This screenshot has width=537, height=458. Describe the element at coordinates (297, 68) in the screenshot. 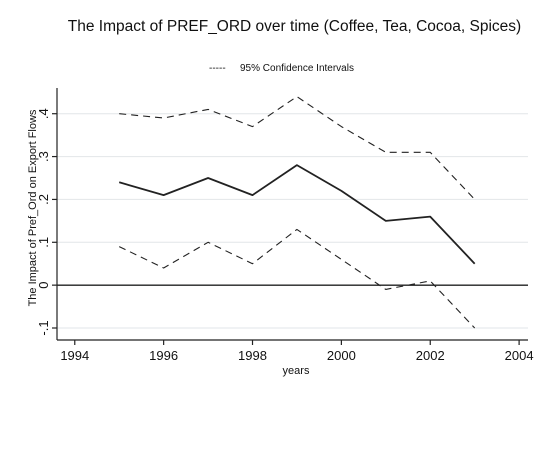

I see `legend-label: 95% Confidence Intervals` at that location.